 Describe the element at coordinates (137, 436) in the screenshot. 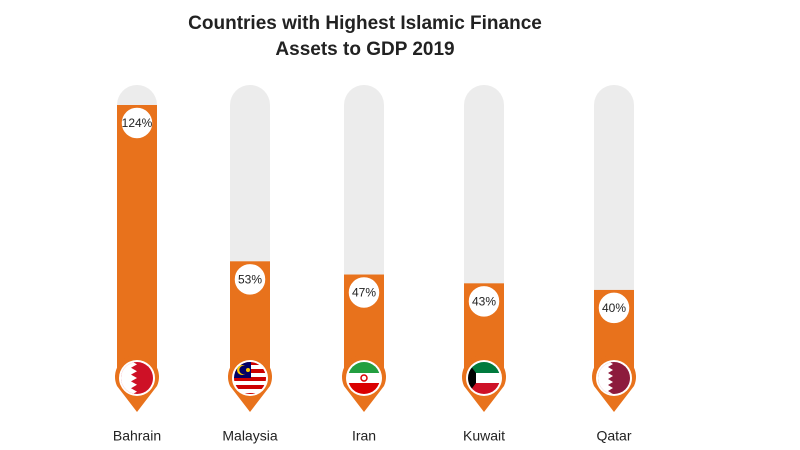

I see `x-tick-label: Bahrain` at that location.